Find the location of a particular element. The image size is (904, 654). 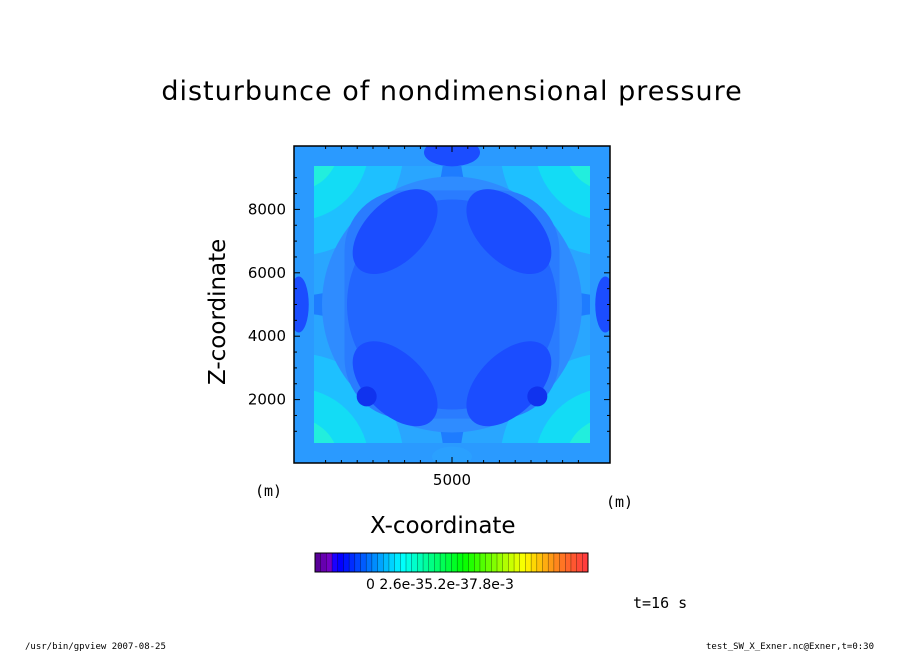

x-axis-label: X-coordinate is located at coordinates (443, 526).